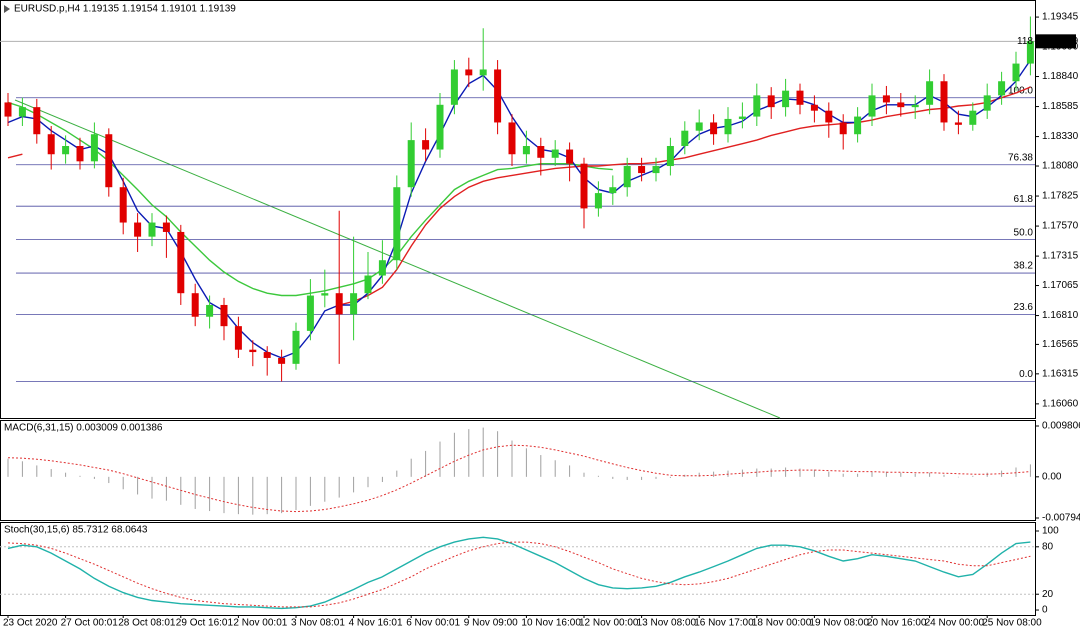 The image size is (1080, 637). What do you see at coordinates (1048, 594) in the screenshot?
I see `y-tick-label: 20` at bounding box center [1048, 594].